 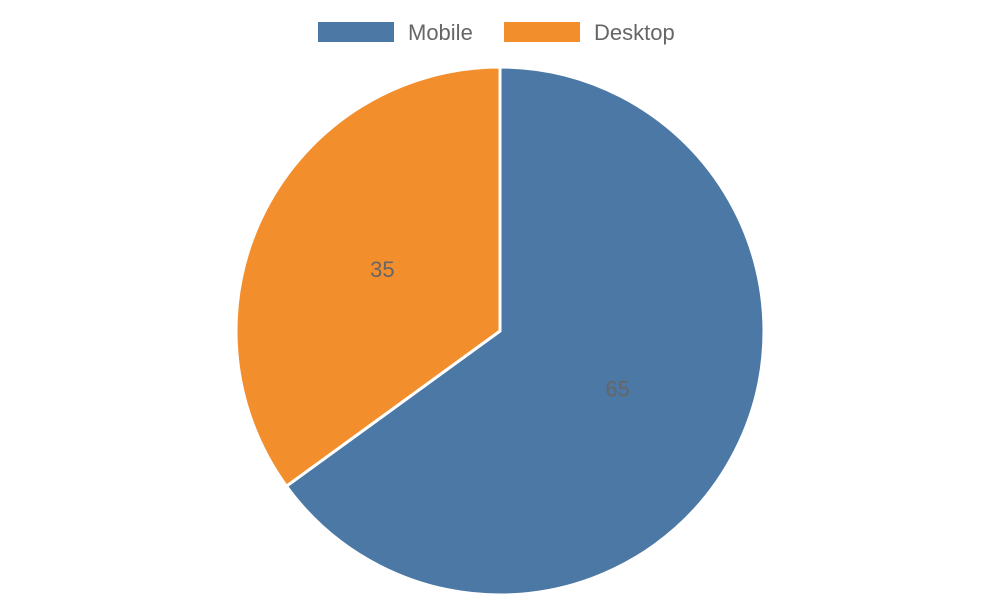 I want to click on legend-swatch-desktop, so click(x=542, y=32).